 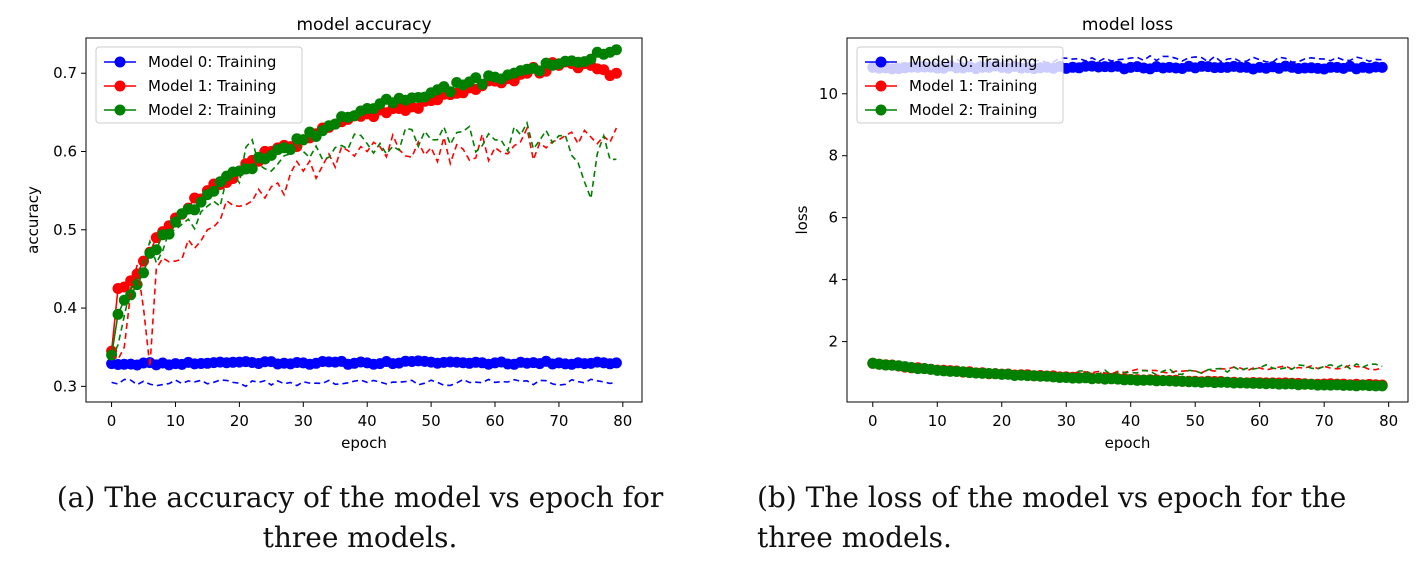 I want to click on y-tick-label: 0.3, so click(x=65, y=386).